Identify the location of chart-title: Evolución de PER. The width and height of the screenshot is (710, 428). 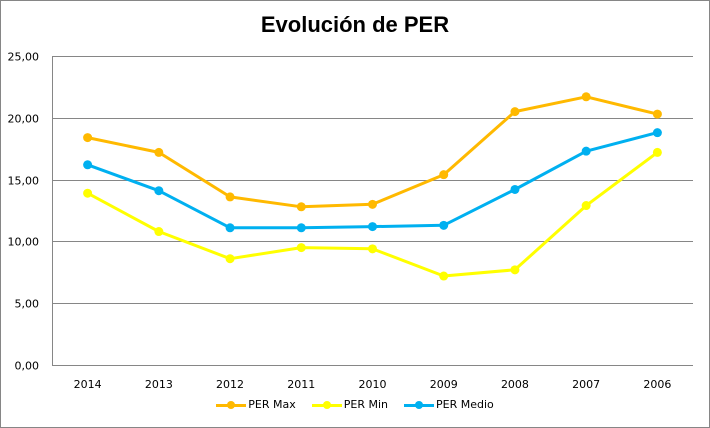
(355, 24).